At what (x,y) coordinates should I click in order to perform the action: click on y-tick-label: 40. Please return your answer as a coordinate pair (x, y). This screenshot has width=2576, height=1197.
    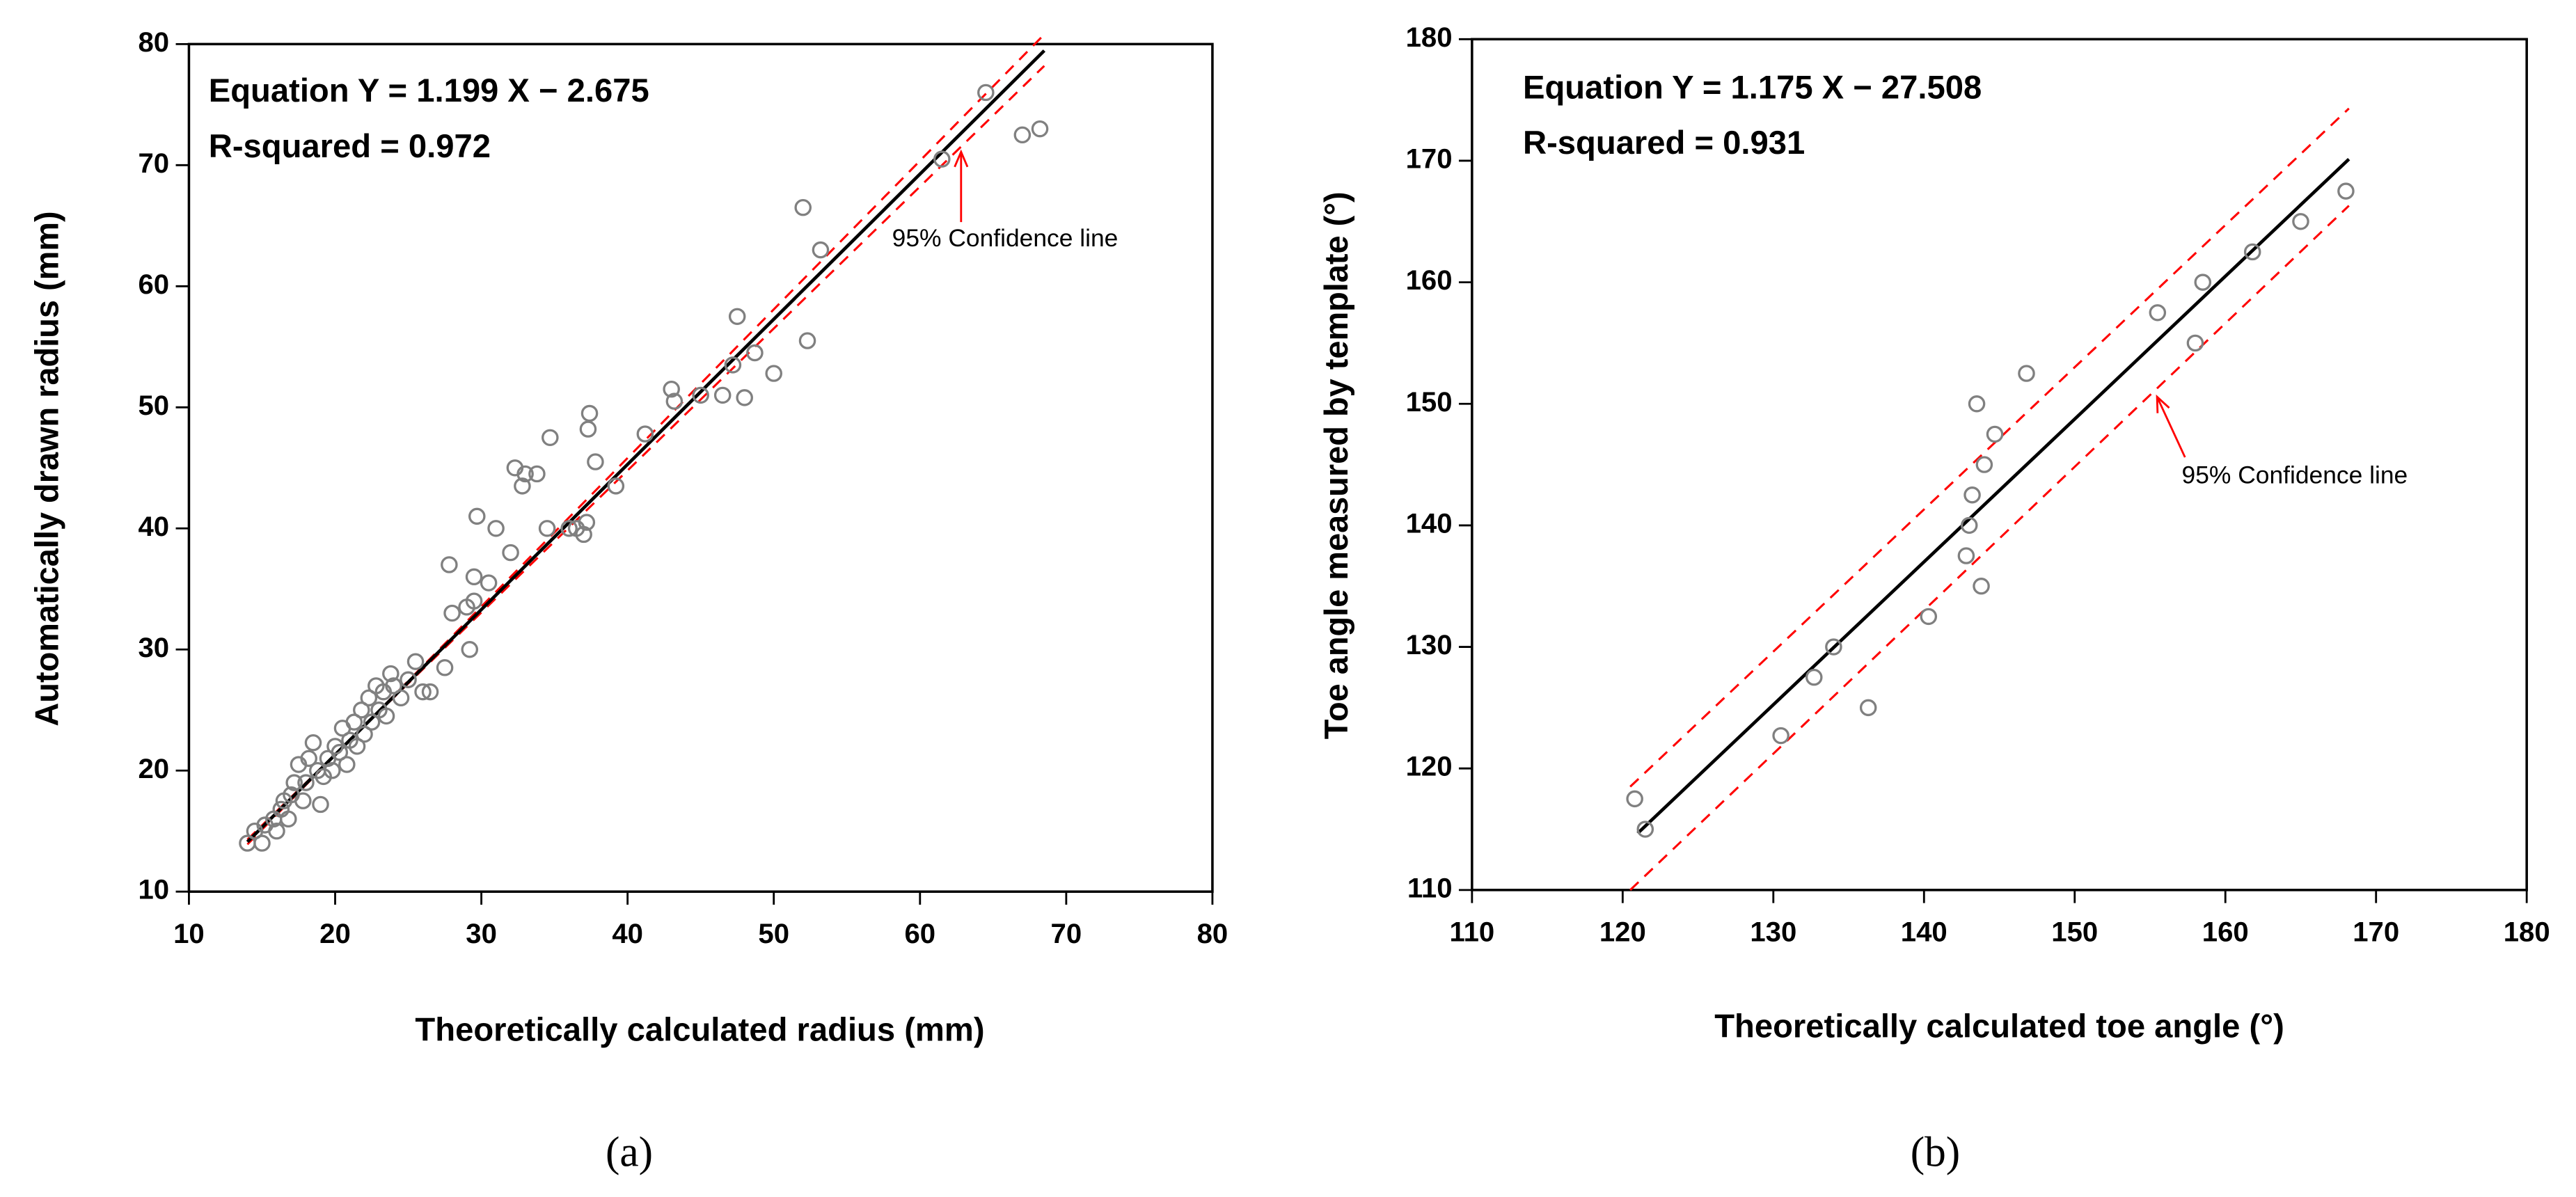
    Looking at the image, I should click on (153, 527).